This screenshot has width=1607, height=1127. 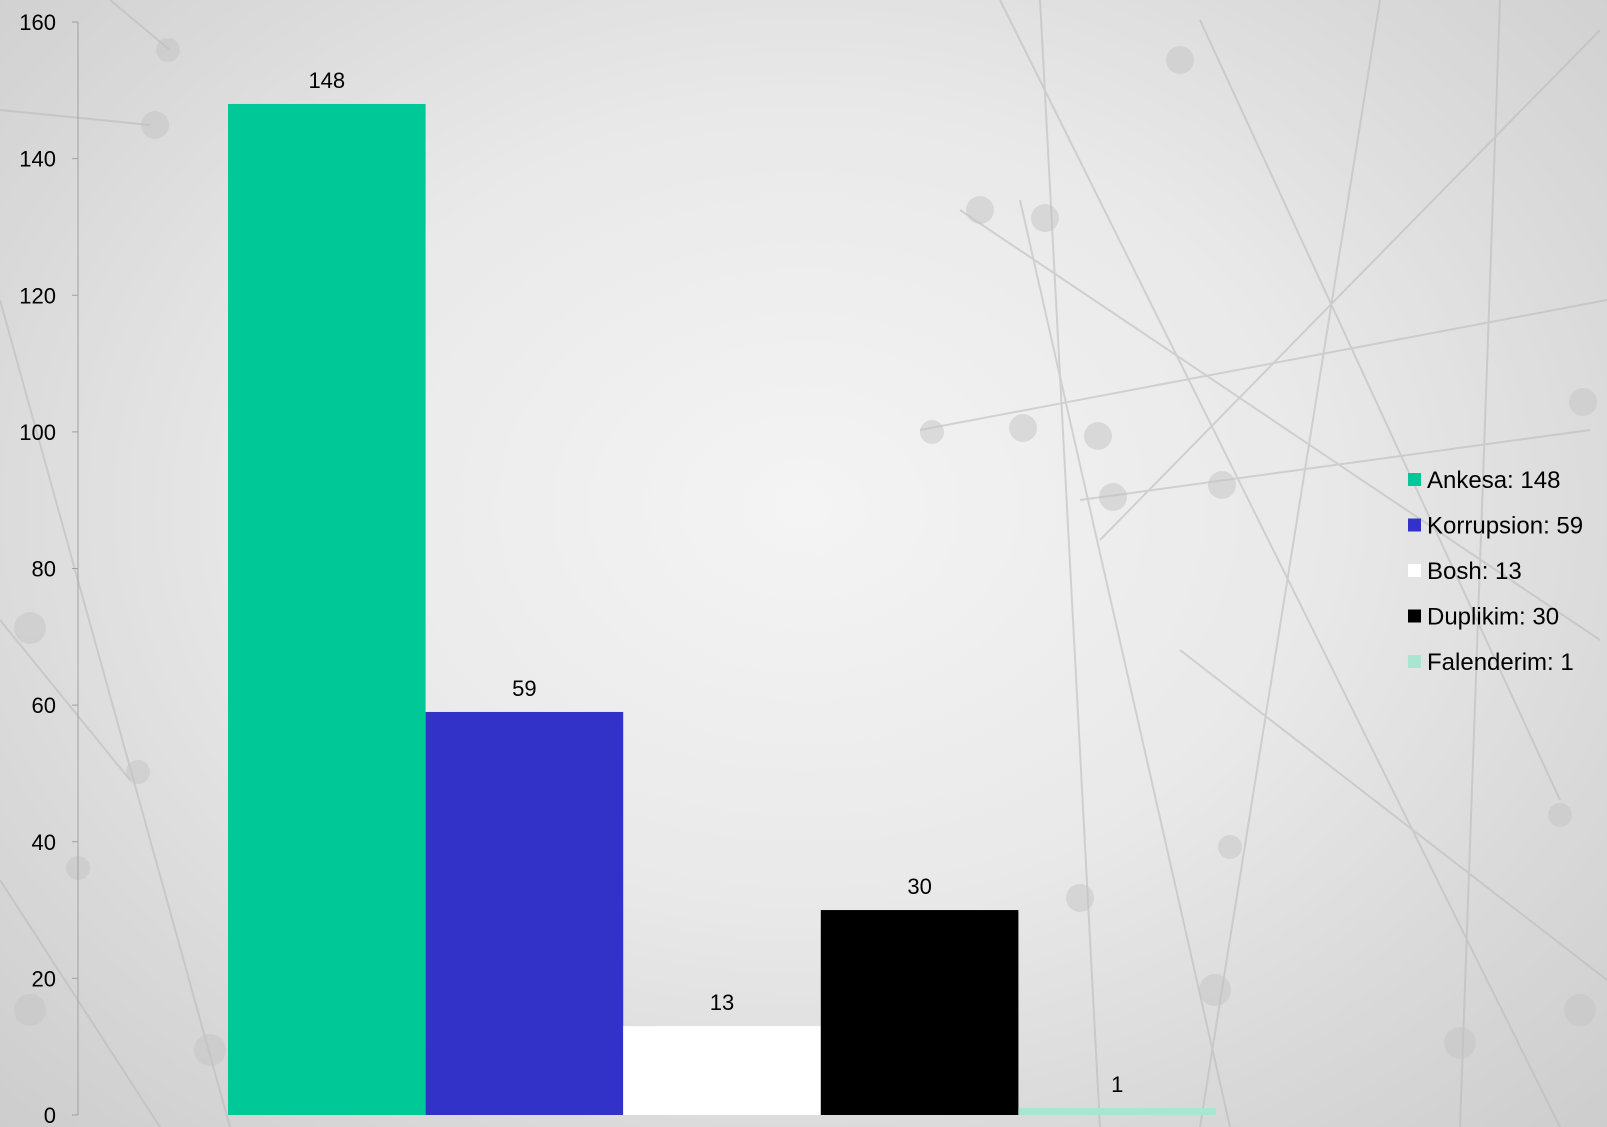 What do you see at coordinates (1117, 1111) in the screenshot?
I see `bar-falenderim` at bounding box center [1117, 1111].